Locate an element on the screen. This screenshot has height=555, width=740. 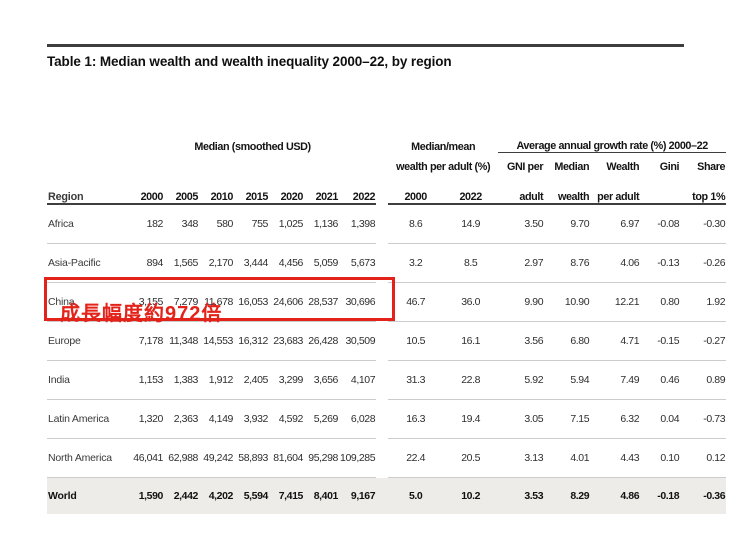
median-mean-value: 8.6 is located at coordinates (415, 224).